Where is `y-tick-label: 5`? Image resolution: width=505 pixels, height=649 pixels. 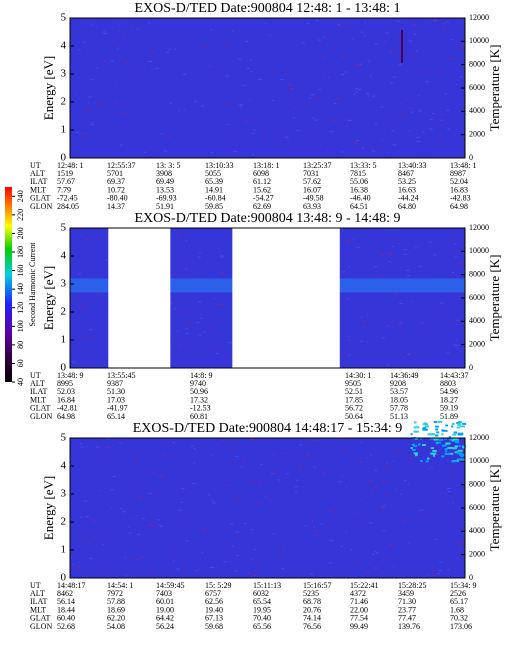
y-tick-label: 5 is located at coordinates (64, 18).